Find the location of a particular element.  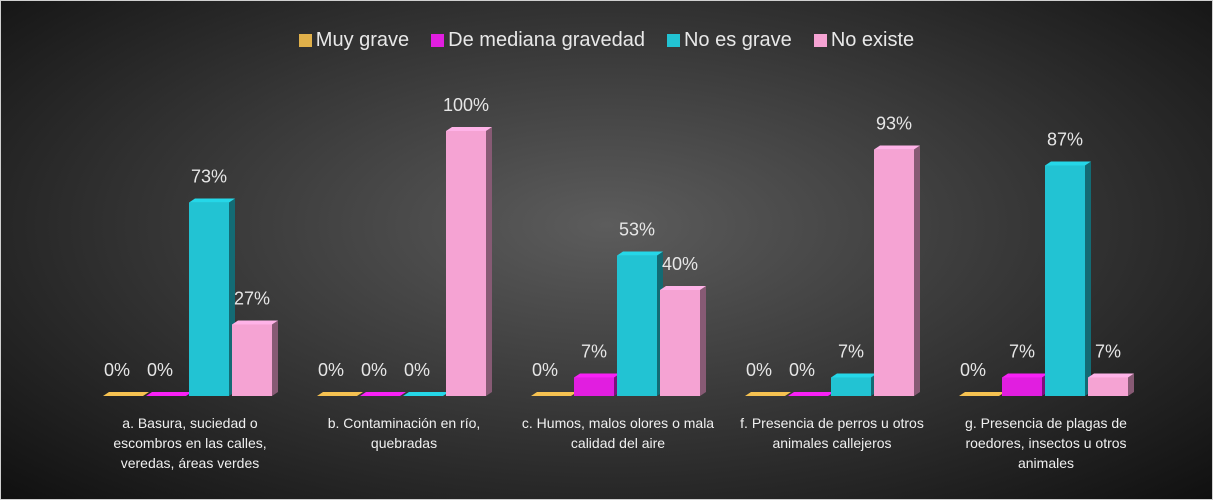

legend-label: Muy grave is located at coordinates (362, 40).